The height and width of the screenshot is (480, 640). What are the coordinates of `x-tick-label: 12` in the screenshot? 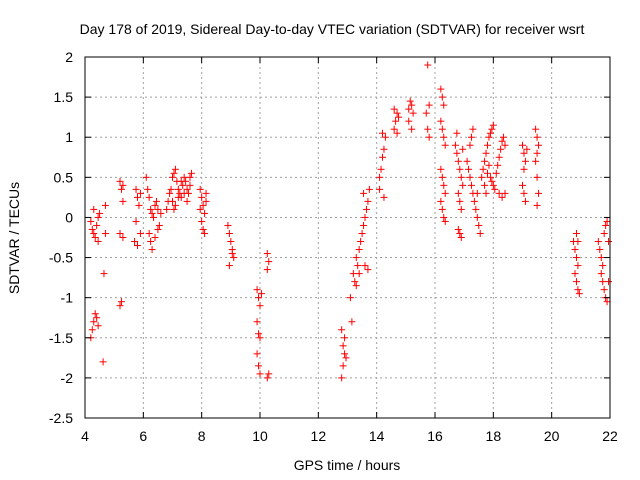 It's located at (319, 436).